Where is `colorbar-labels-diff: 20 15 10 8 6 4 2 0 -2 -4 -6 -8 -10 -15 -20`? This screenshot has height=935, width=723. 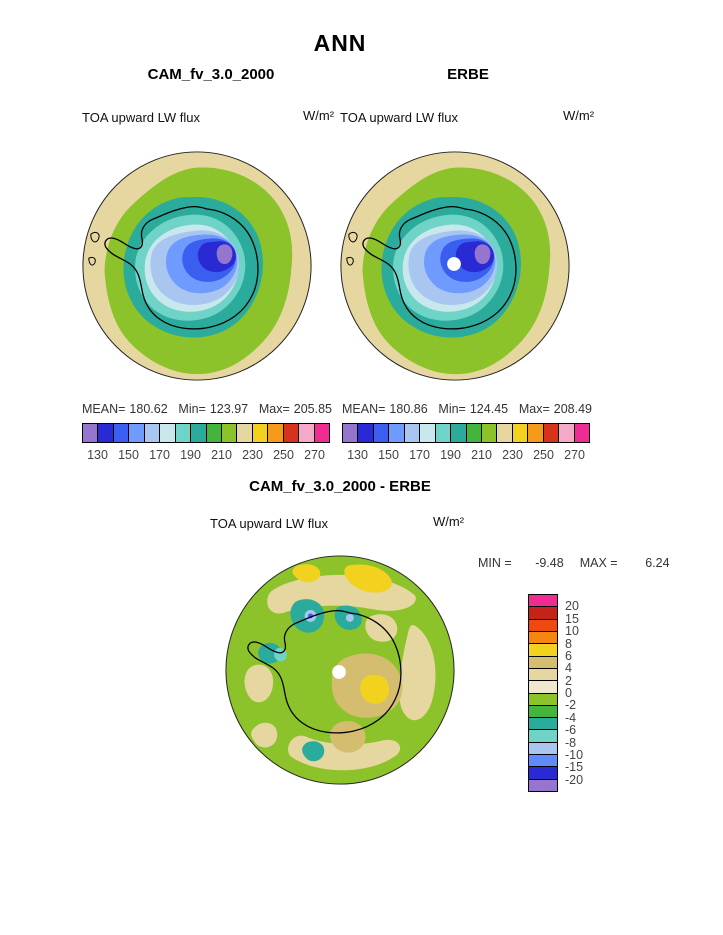
colorbar-labels-diff: 20 15 10 8 6 4 2 0 -2 -4 -6 -8 -10 -15 -20 is located at coordinates (585, 693).